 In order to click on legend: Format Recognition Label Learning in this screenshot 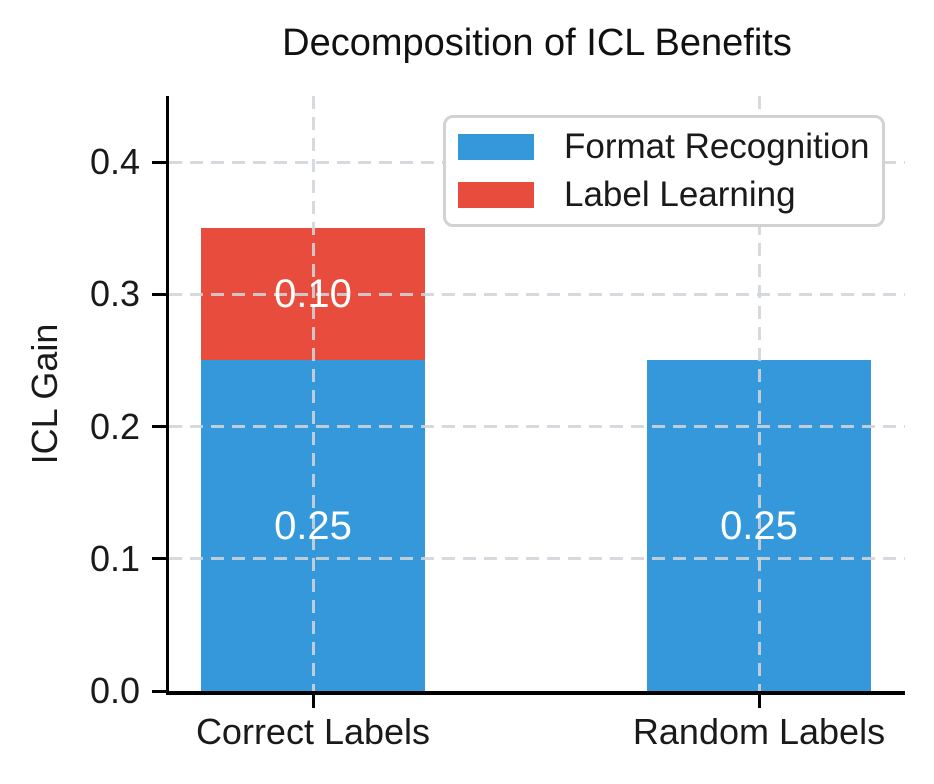, I will do `click(664, 171)`.